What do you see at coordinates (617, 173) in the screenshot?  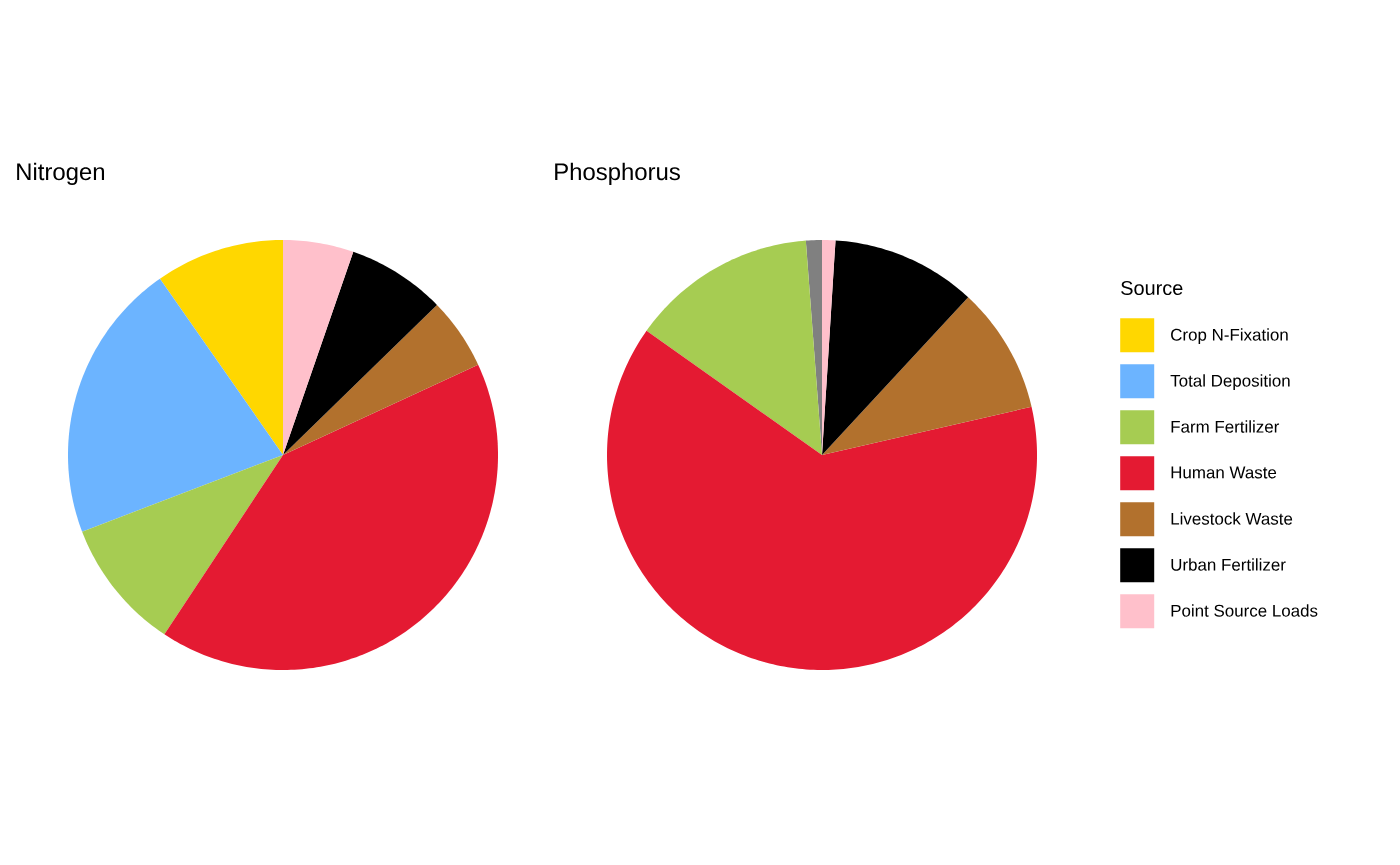 I see `slice-label: Phosphorus` at bounding box center [617, 173].